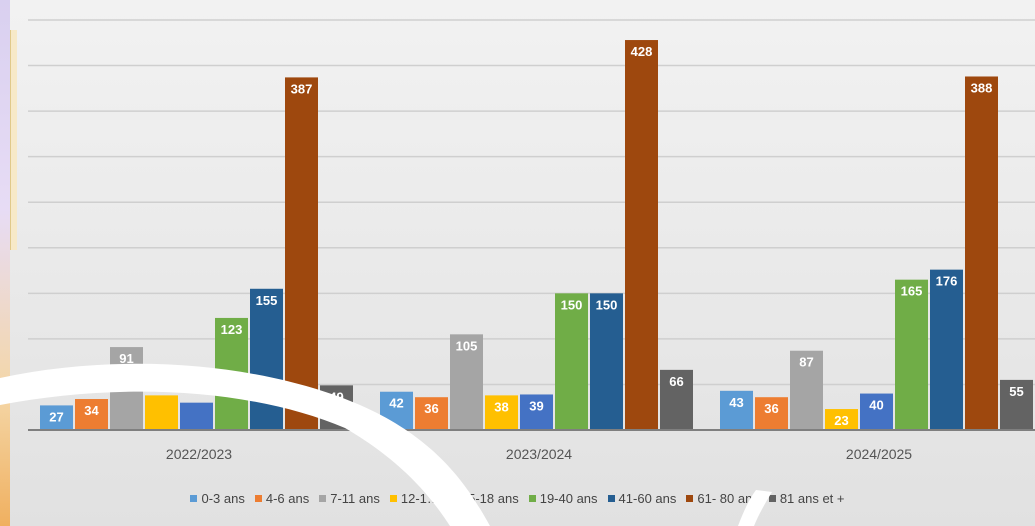 Image resolution: width=1035 pixels, height=526 pixels. I want to click on legend-item: 4-6 ans, so click(282, 498).